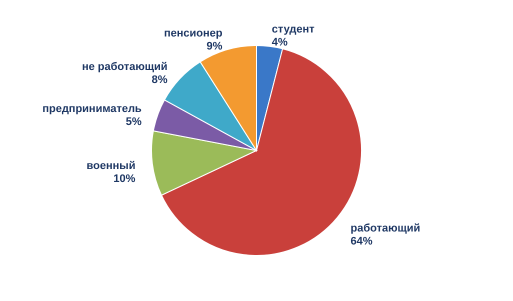  I want to click on data-label: 64%, so click(361, 241).